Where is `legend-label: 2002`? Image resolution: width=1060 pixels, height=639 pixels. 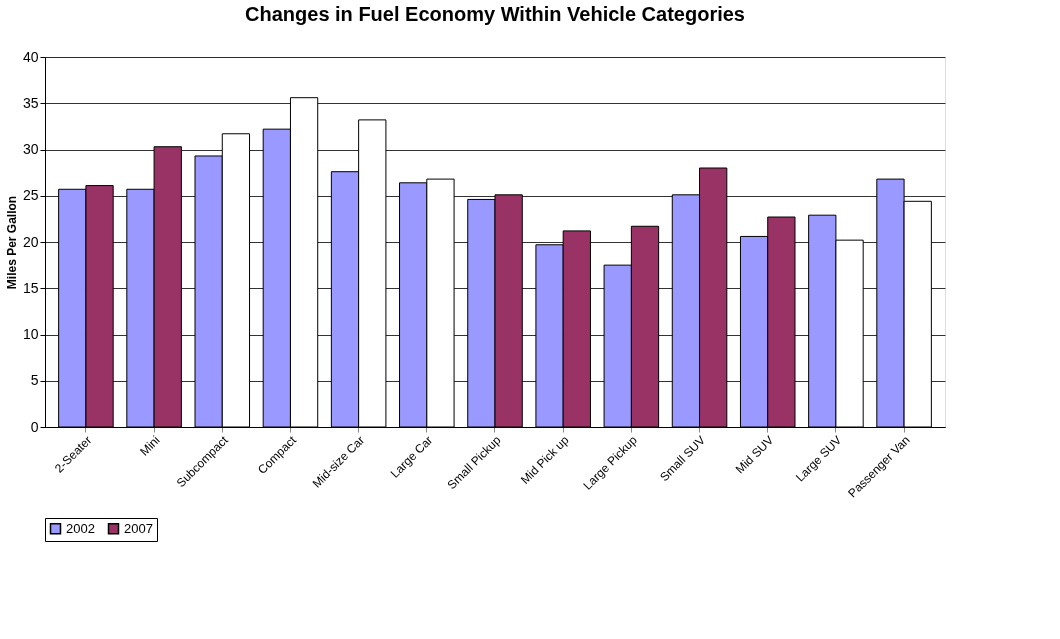 legend-label: 2002 is located at coordinates (80, 528).